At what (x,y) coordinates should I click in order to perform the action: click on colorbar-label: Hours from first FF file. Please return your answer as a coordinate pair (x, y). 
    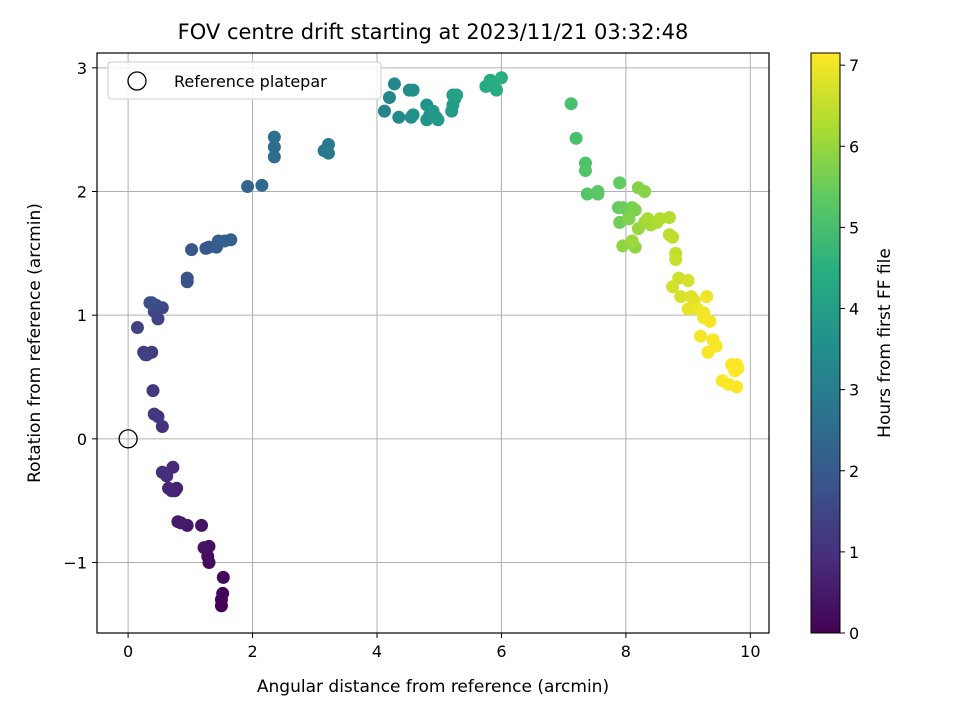
    Looking at the image, I should click on (885, 343).